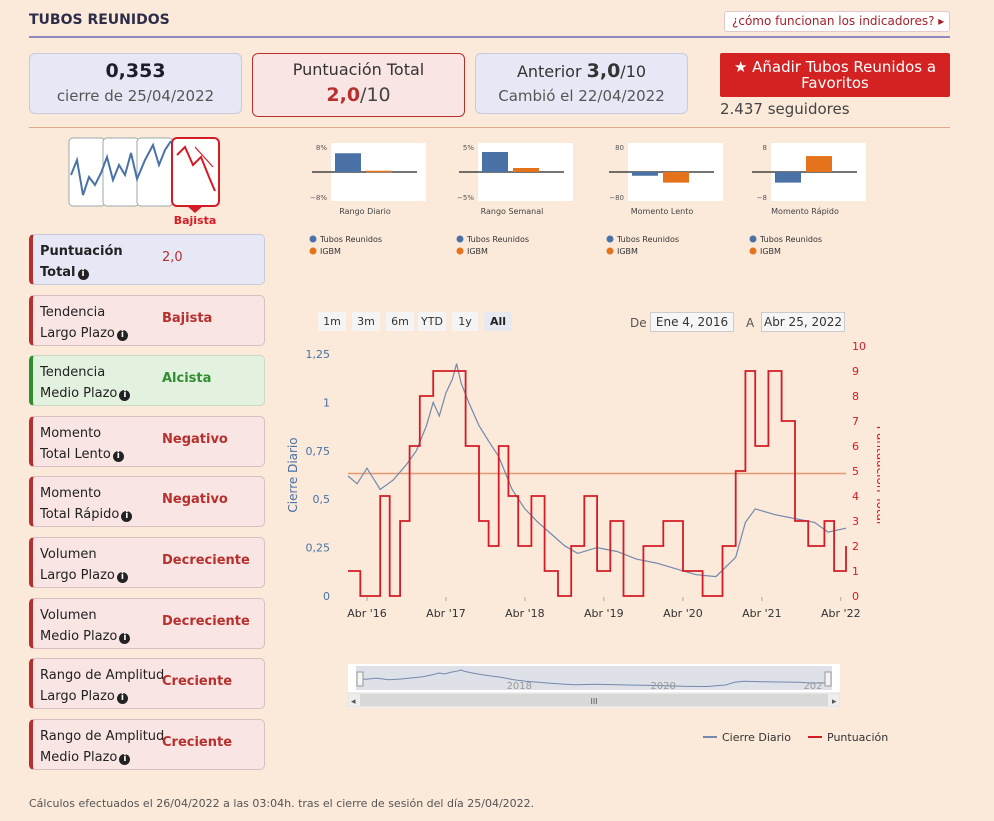 The width and height of the screenshot is (994, 821). Describe the element at coordinates (855, 496) in the screenshot. I see `y2-tick-label: 4` at that location.